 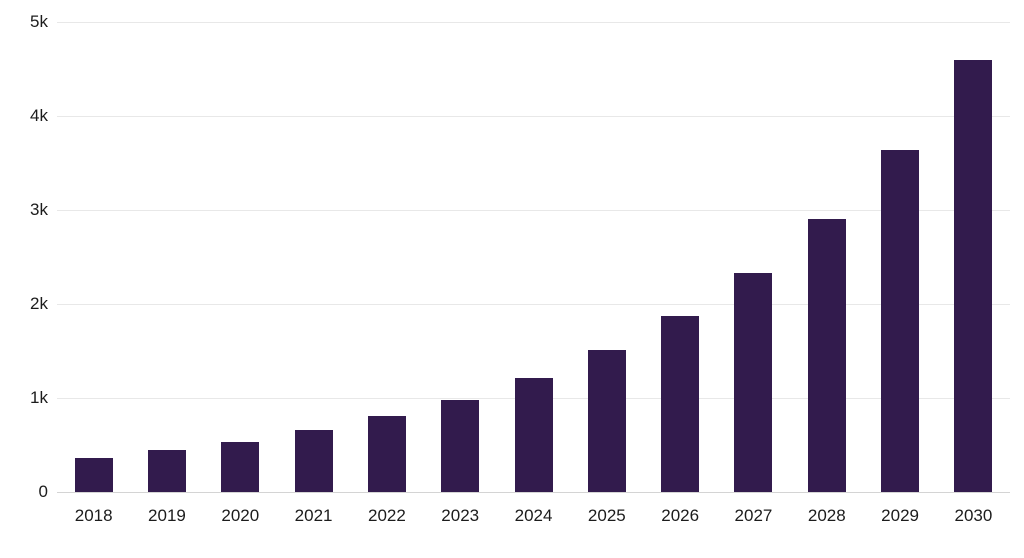 What do you see at coordinates (680, 404) in the screenshot?
I see `bar-2026` at bounding box center [680, 404].